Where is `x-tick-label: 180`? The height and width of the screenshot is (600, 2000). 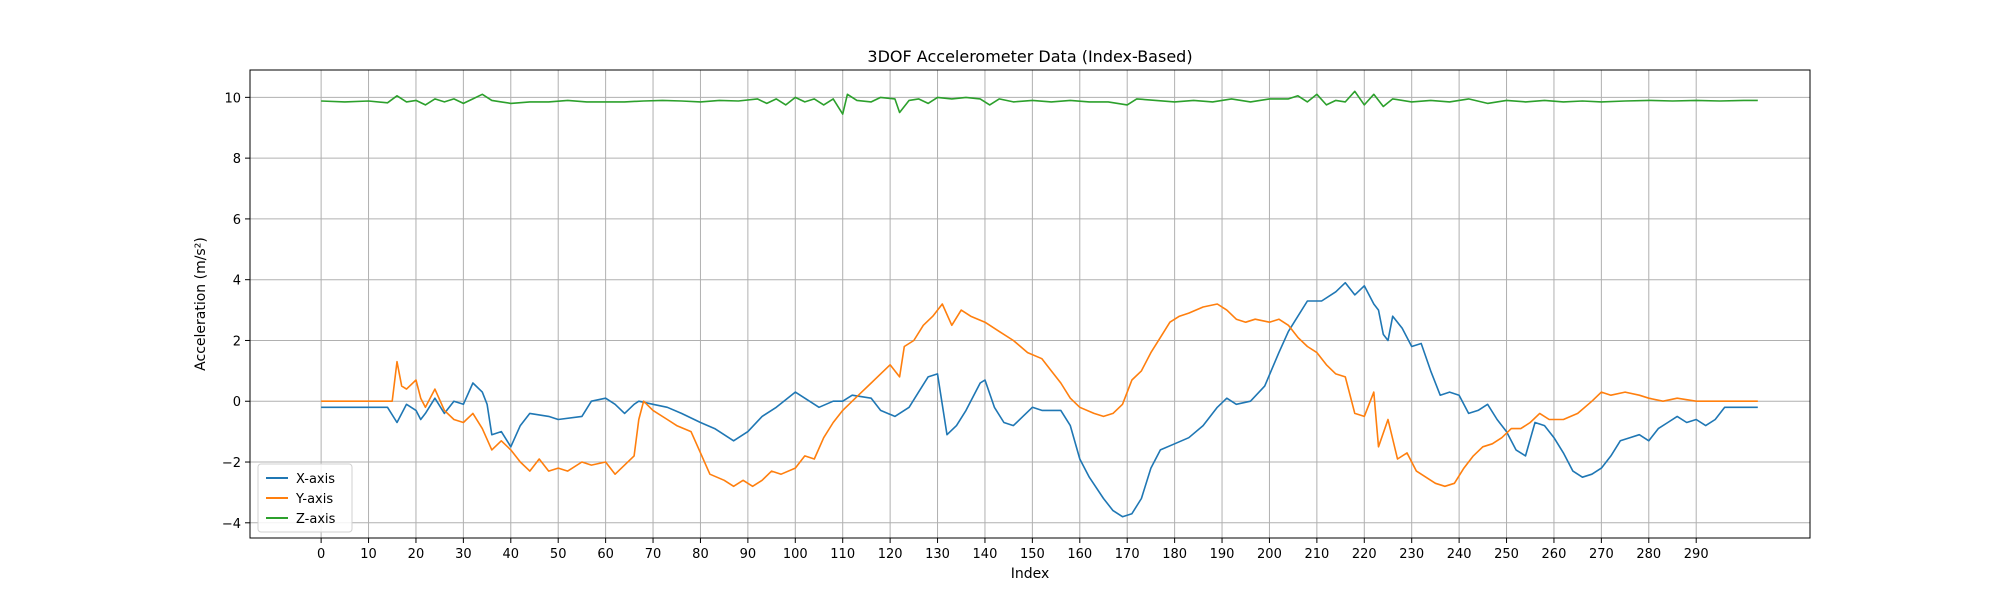 x-tick-label: 180 is located at coordinates (1174, 554).